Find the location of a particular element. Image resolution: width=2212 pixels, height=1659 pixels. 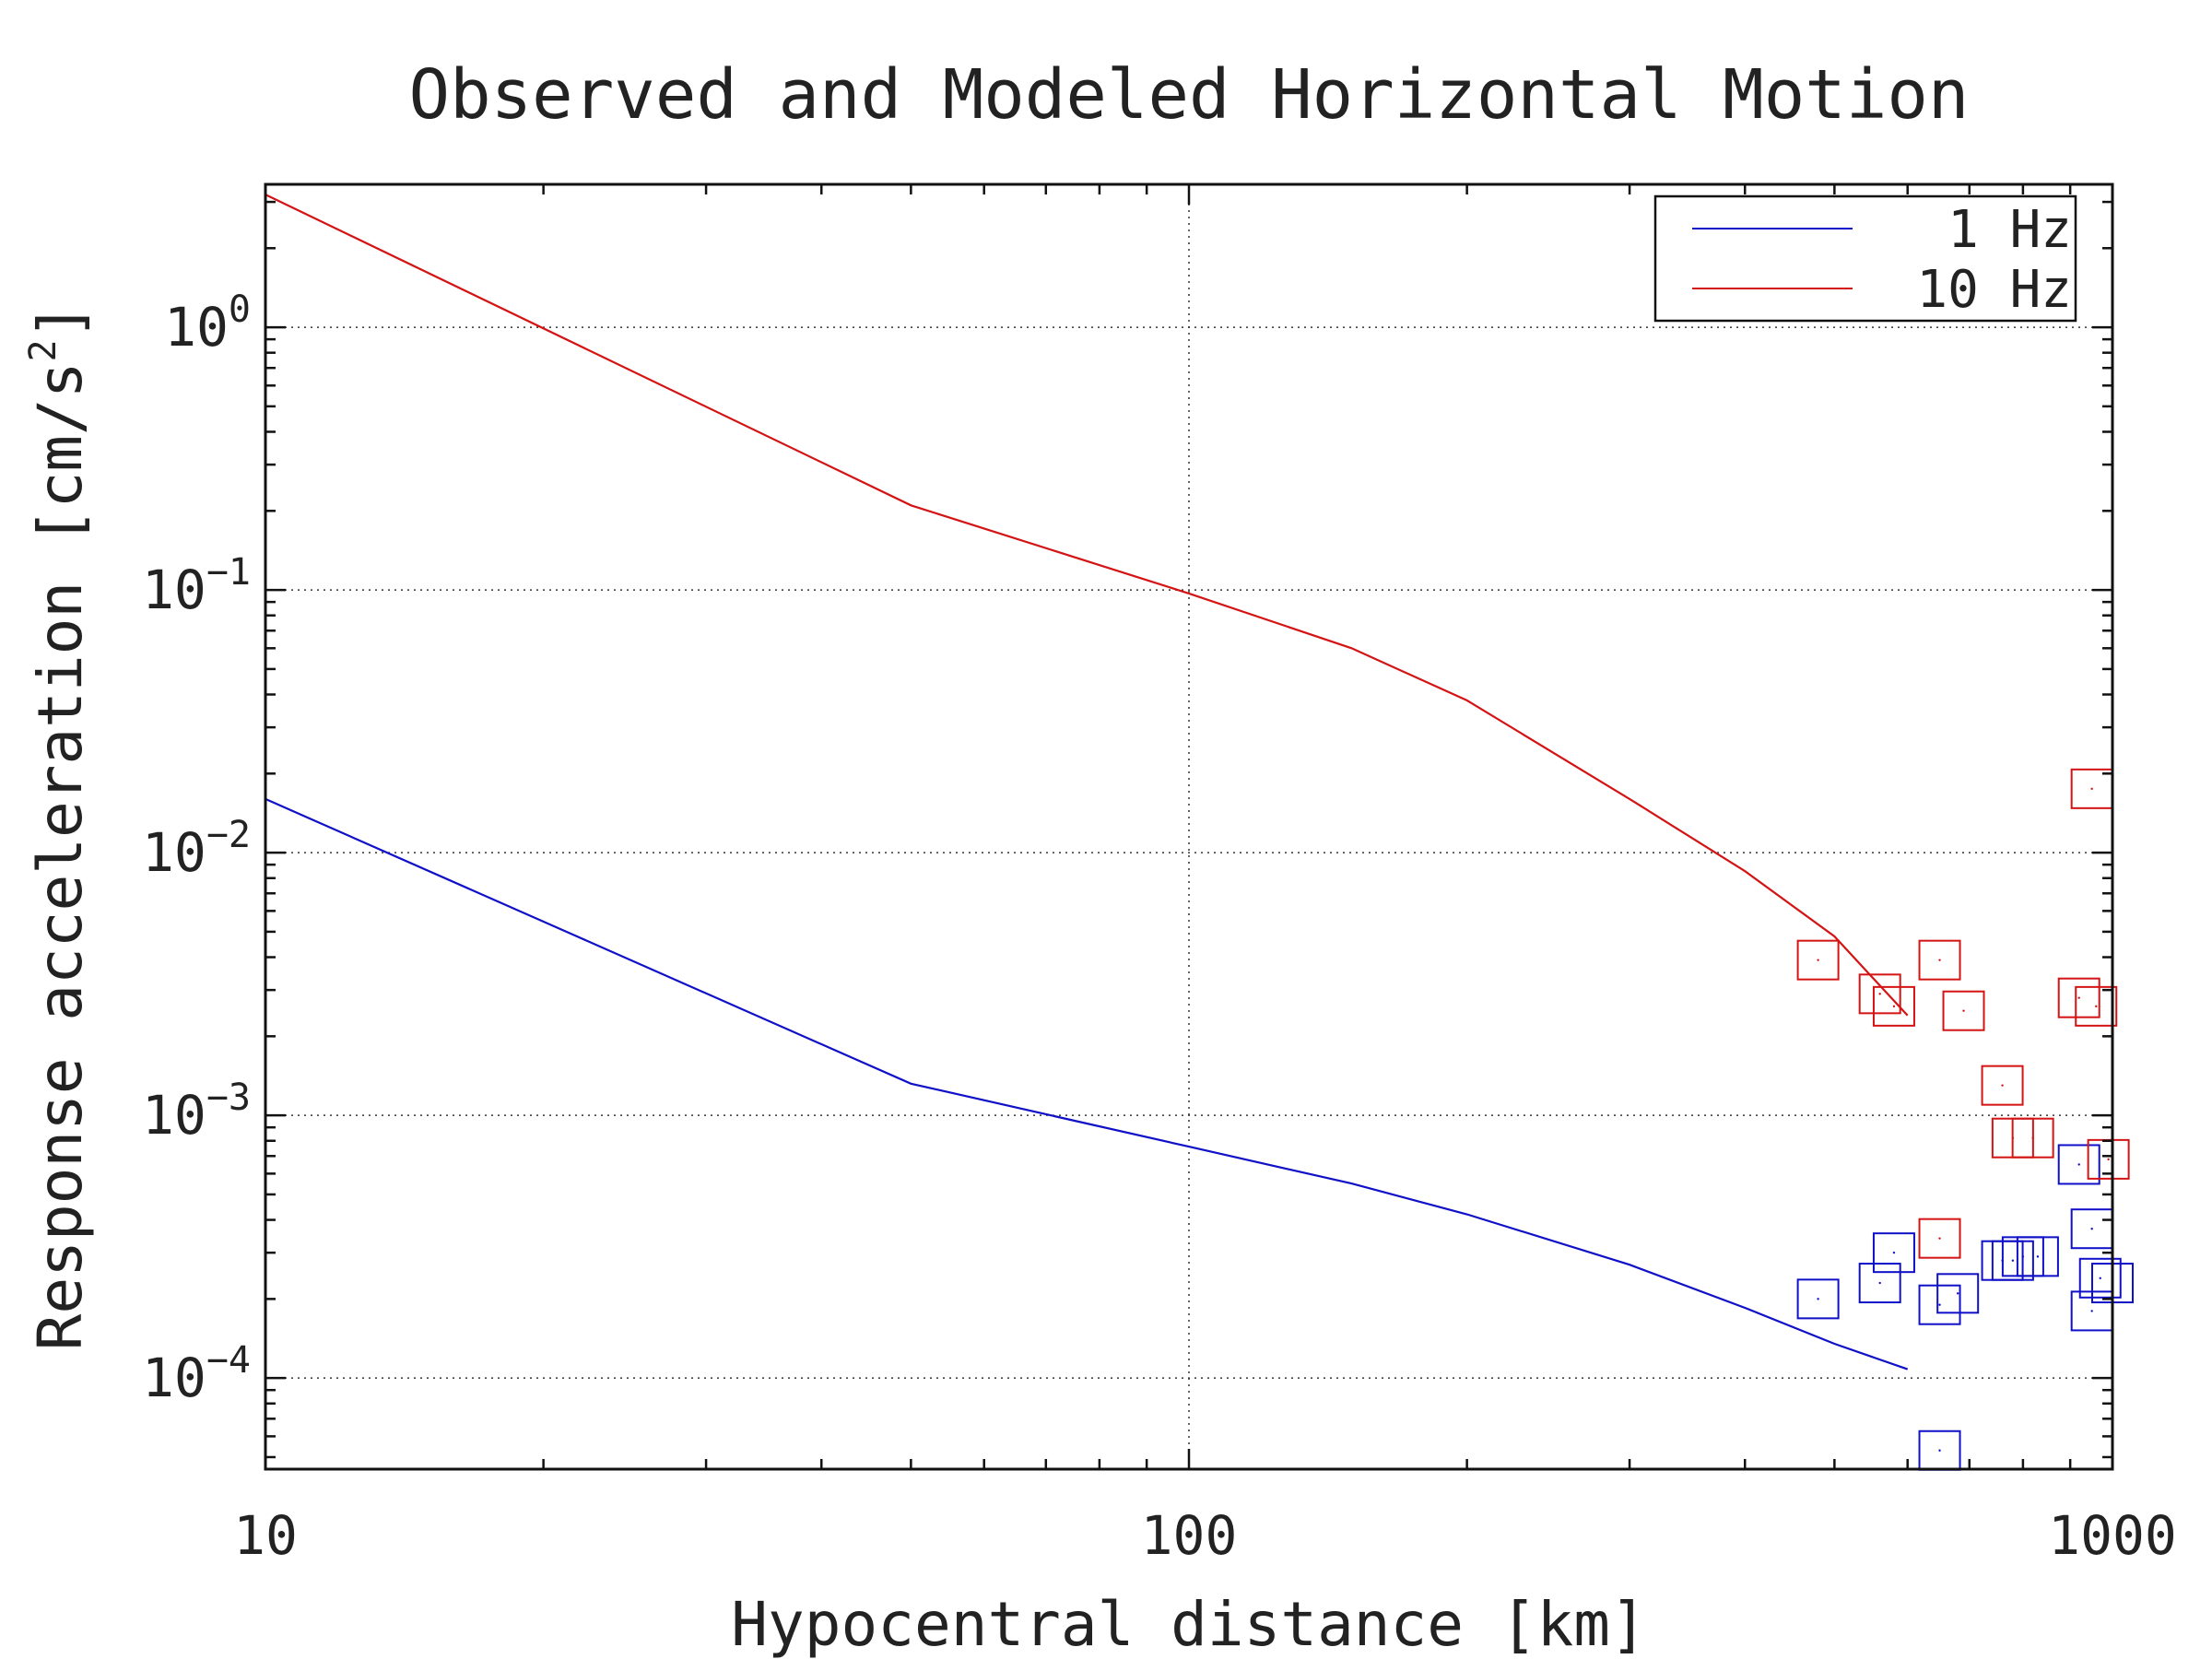

x-tick-label: 100 is located at coordinates (1189, 1535).